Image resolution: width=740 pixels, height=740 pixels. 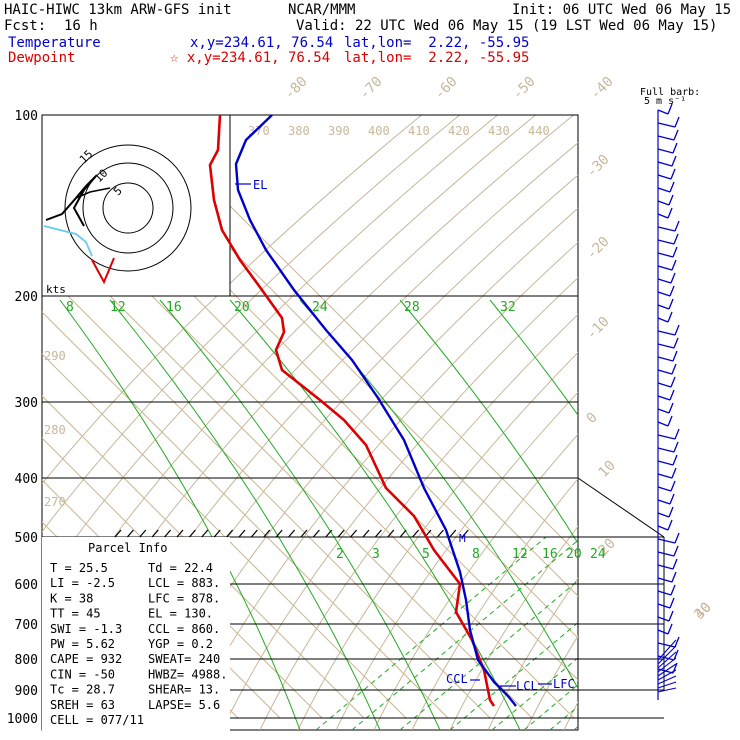 I want to click on isotherm-label: 40, so click(x=703, y=611).